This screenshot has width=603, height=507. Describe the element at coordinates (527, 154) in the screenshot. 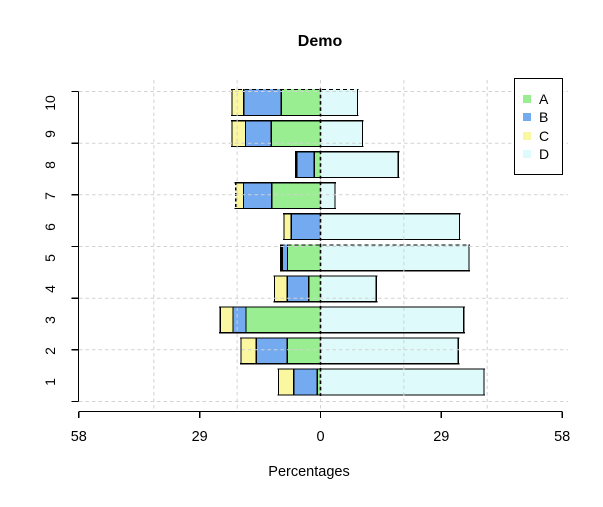

I see `legend-swatch-d` at that location.